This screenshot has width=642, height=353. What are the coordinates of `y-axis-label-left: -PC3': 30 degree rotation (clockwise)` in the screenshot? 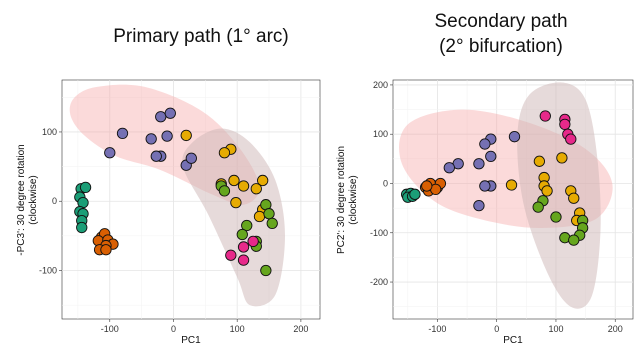 It's located at (27, 199).